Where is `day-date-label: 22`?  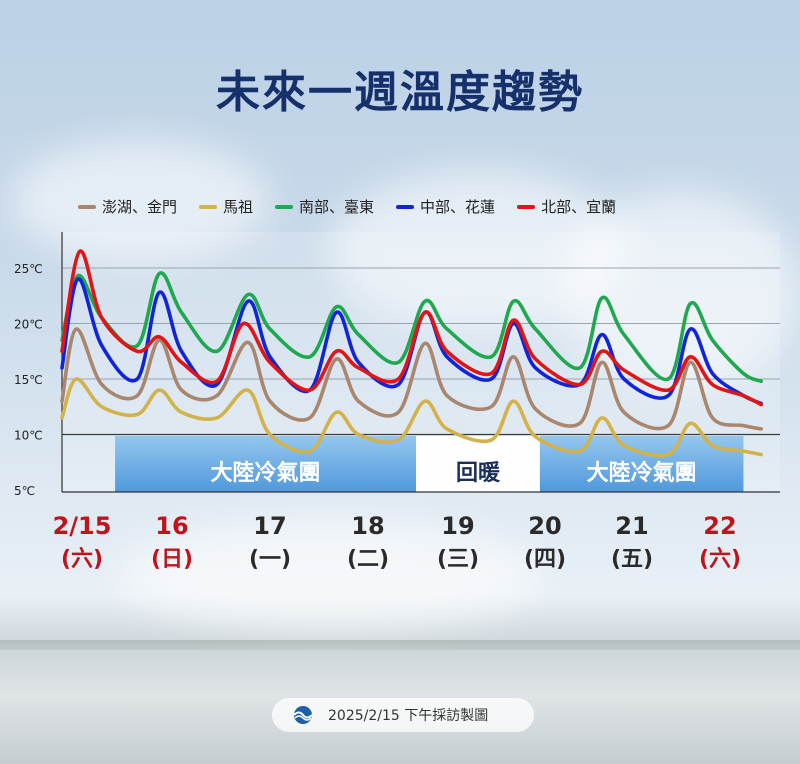 day-date-label: 22 is located at coordinates (719, 526).